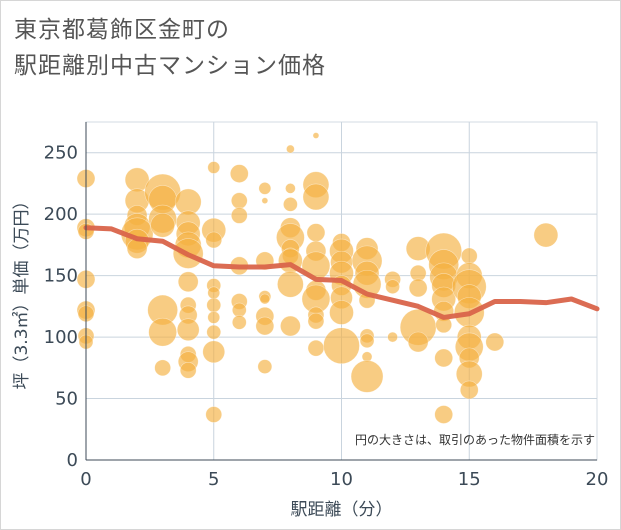 The height and width of the screenshot is (530, 621). I want to click on x-axis-label: 駅距離（分）, so click(342, 510).